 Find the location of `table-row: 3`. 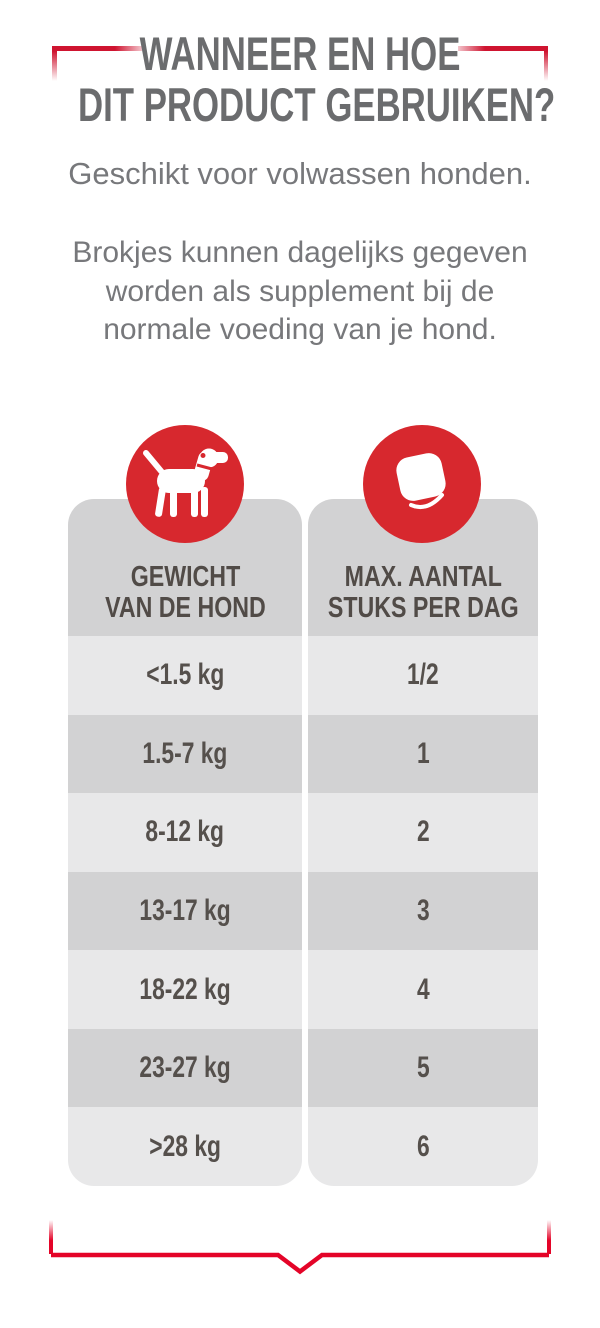

table-row: 3 is located at coordinates (423, 911).